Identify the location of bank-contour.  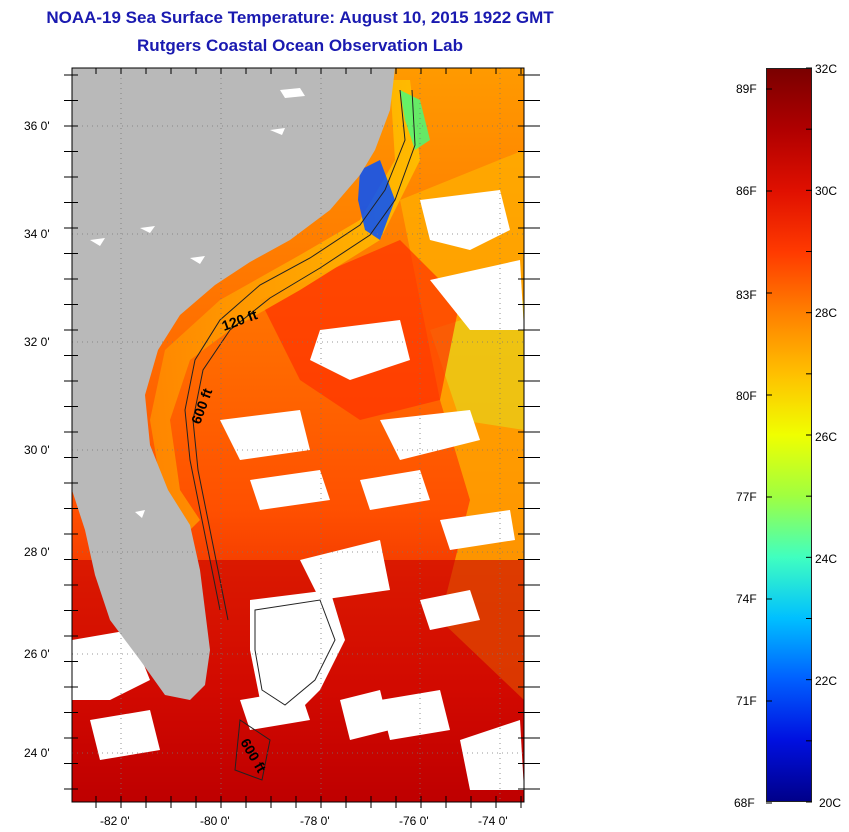
(295, 652).